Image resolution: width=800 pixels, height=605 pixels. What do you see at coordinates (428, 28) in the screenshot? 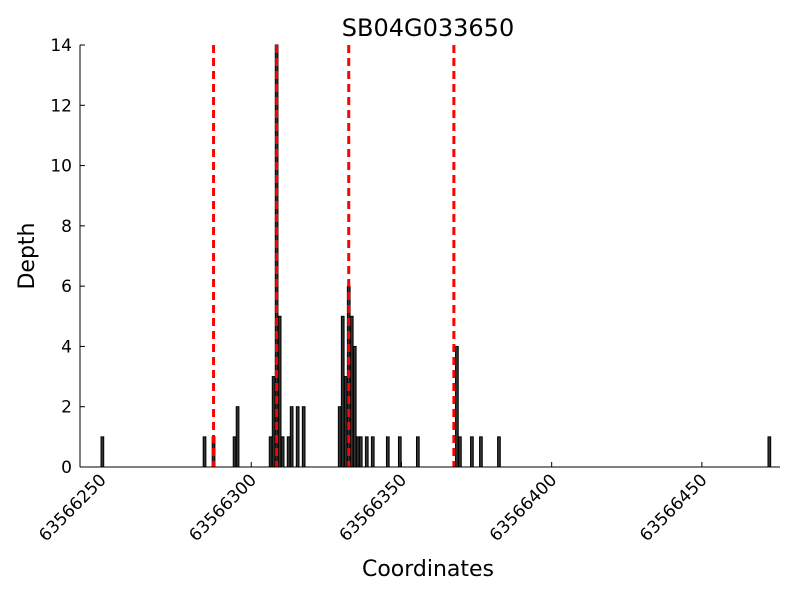
I see `chart-title: SB04G033650` at bounding box center [428, 28].